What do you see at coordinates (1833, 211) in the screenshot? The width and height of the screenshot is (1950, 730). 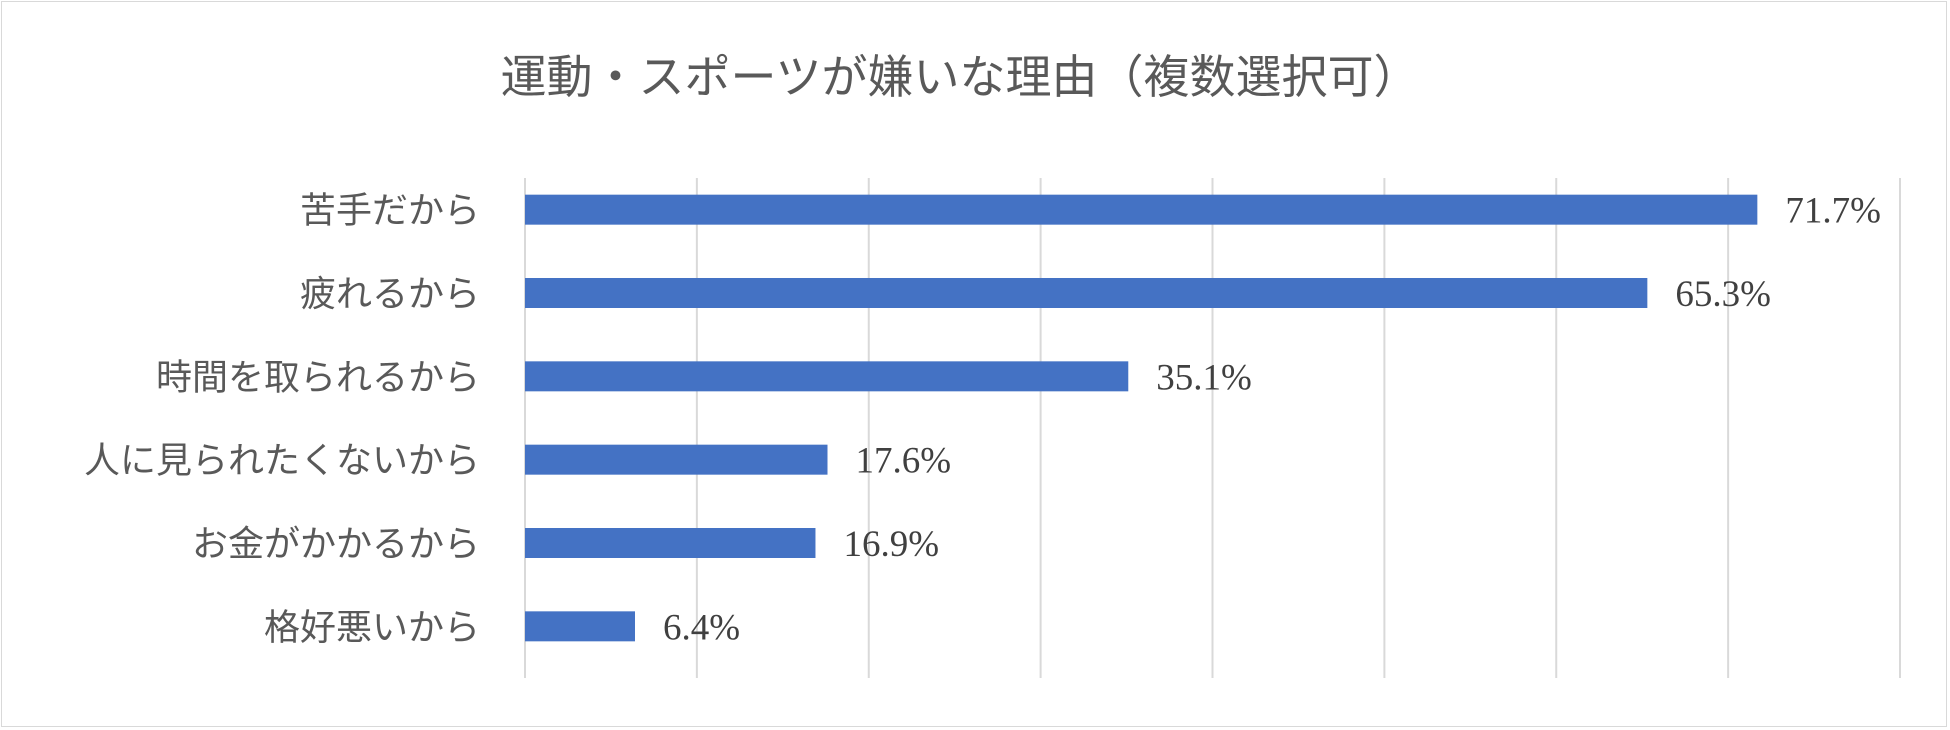 I see `data-label: 71.7%` at bounding box center [1833, 211].